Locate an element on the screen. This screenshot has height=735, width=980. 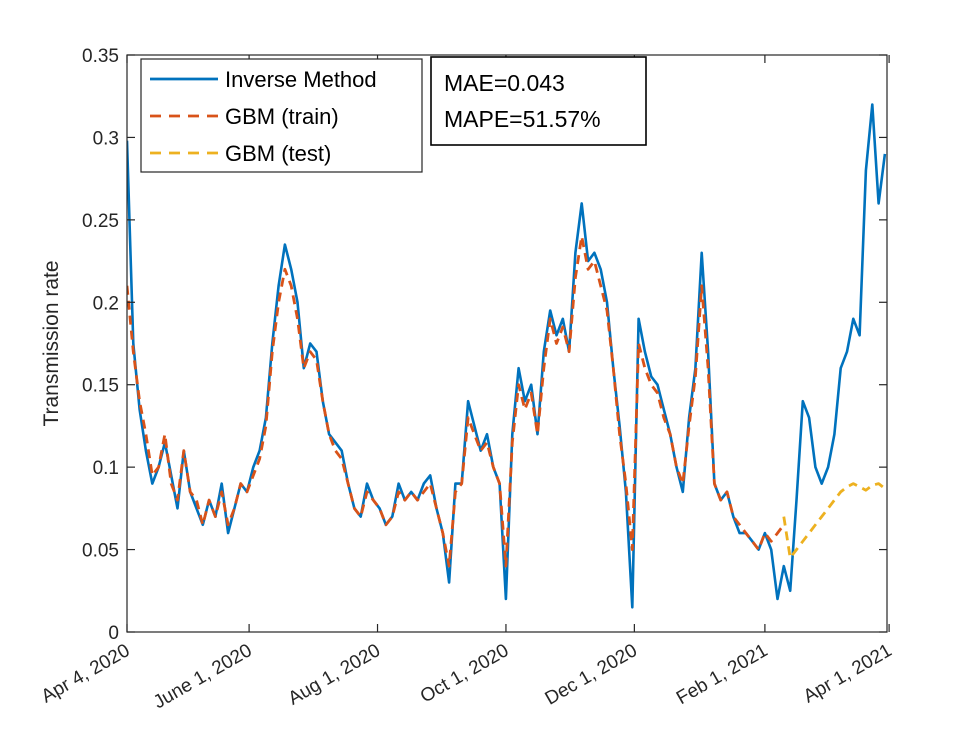
metrics-box: MAE=0.043 MAPE=51.57% is located at coordinates (538, 101).